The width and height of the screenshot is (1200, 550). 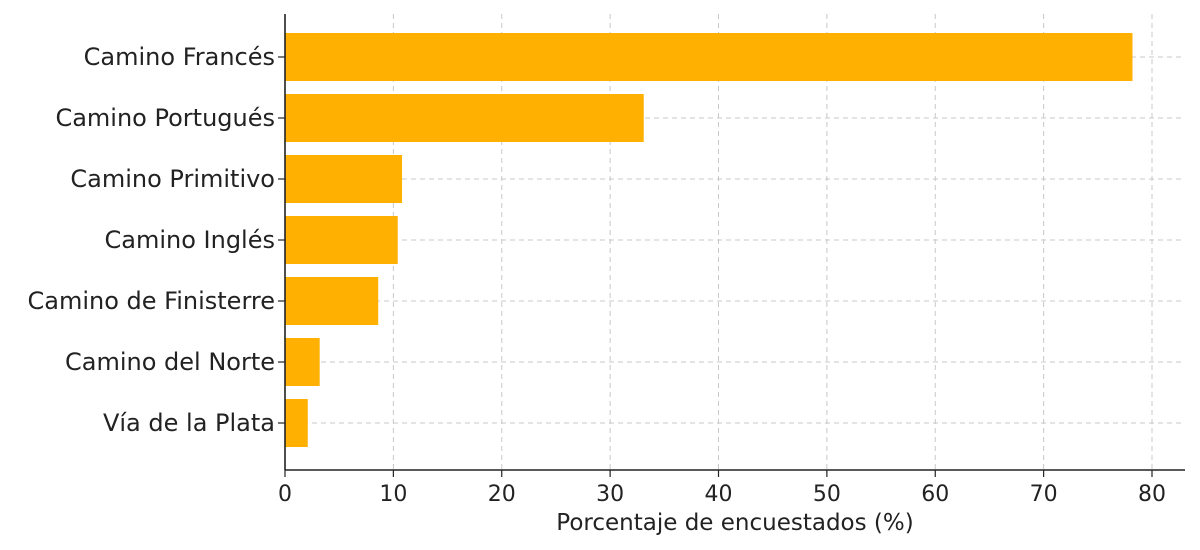 I want to click on category-label: Camino Inglés, so click(x=190, y=240).